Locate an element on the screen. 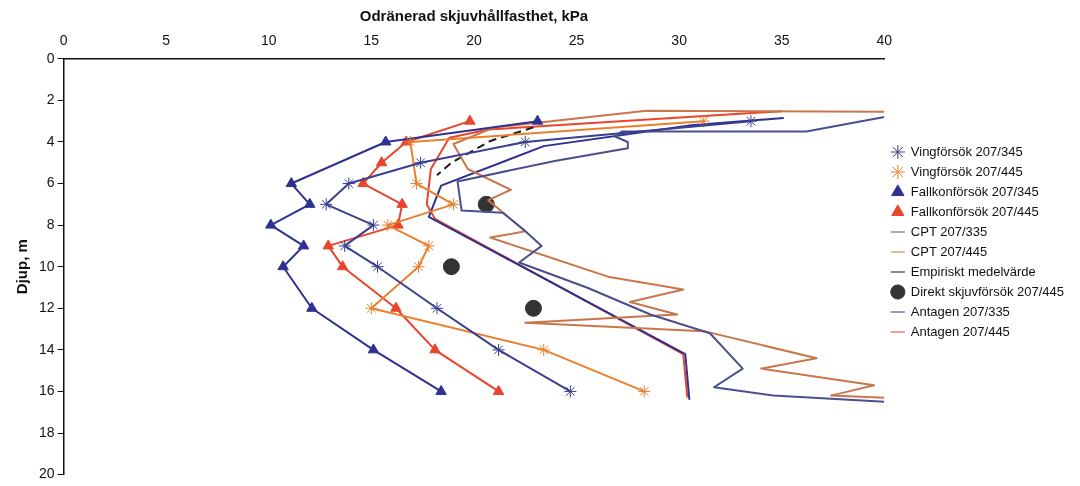 The image size is (1080, 486). y-tick-label: 10 is located at coordinates (46, 265).